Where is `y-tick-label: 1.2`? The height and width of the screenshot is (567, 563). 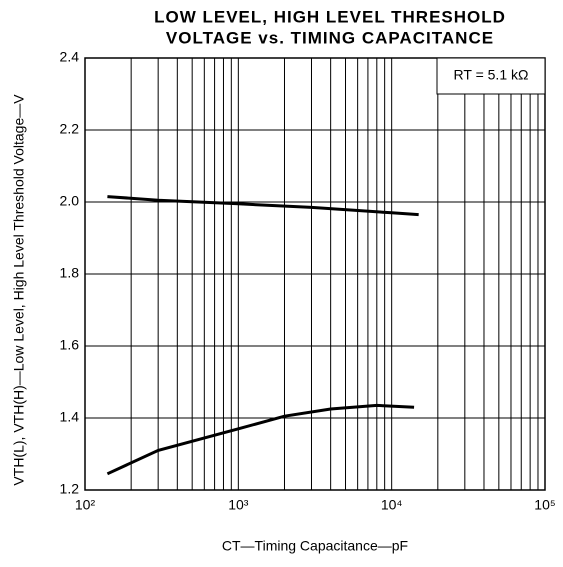
y-tick-label: 1.2 is located at coordinates (70, 489).